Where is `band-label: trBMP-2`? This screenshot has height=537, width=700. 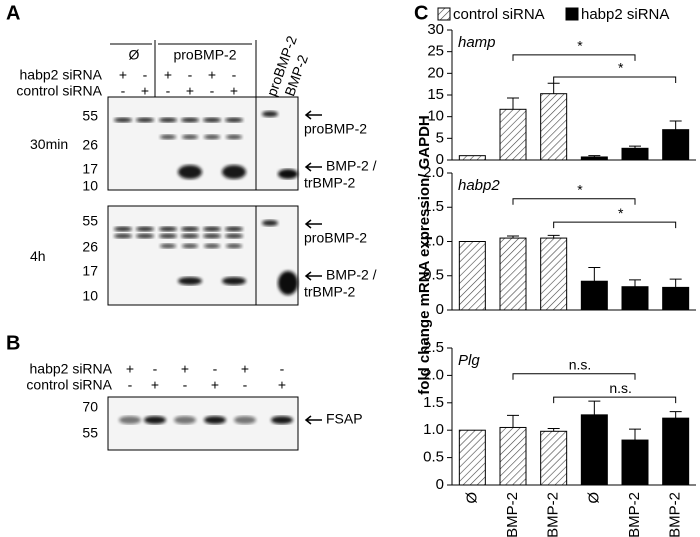
band-label: trBMP-2 is located at coordinates (330, 292).